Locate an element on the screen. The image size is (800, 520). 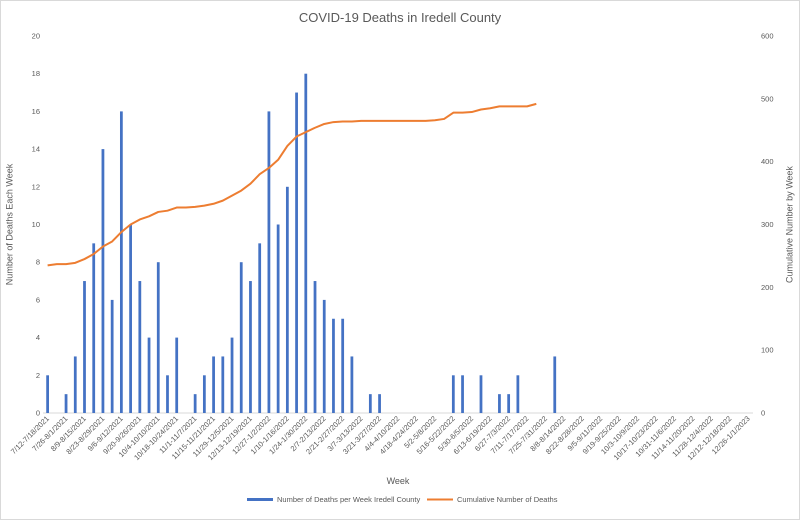
y-tick-label: 2 is located at coordinates (38, 375).